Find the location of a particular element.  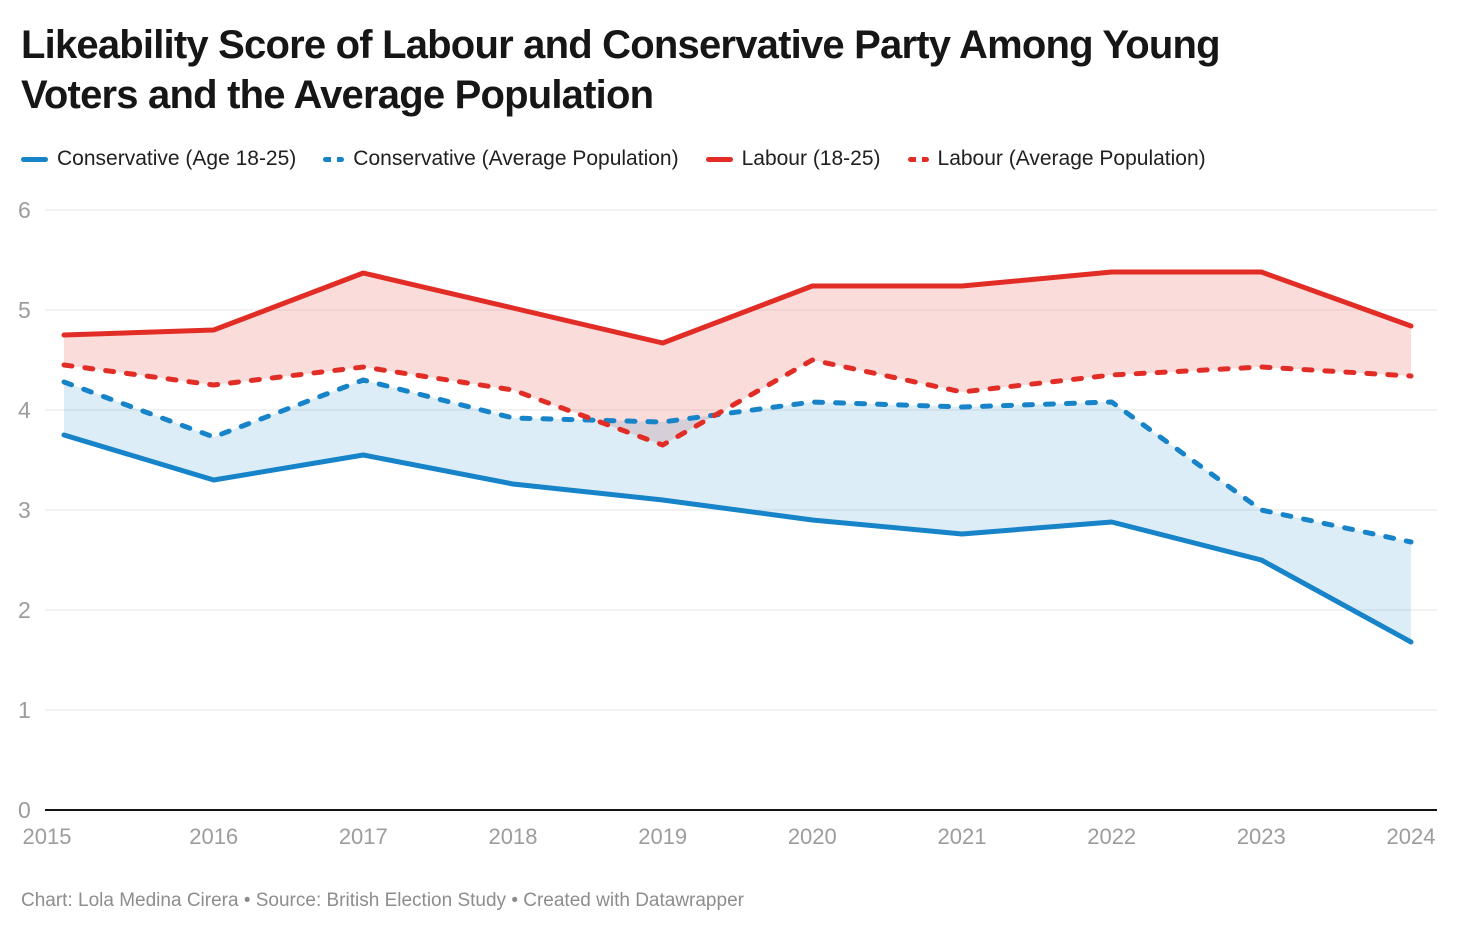

x-tick-label-2016: 2016 is located at coordinates (213, 836).